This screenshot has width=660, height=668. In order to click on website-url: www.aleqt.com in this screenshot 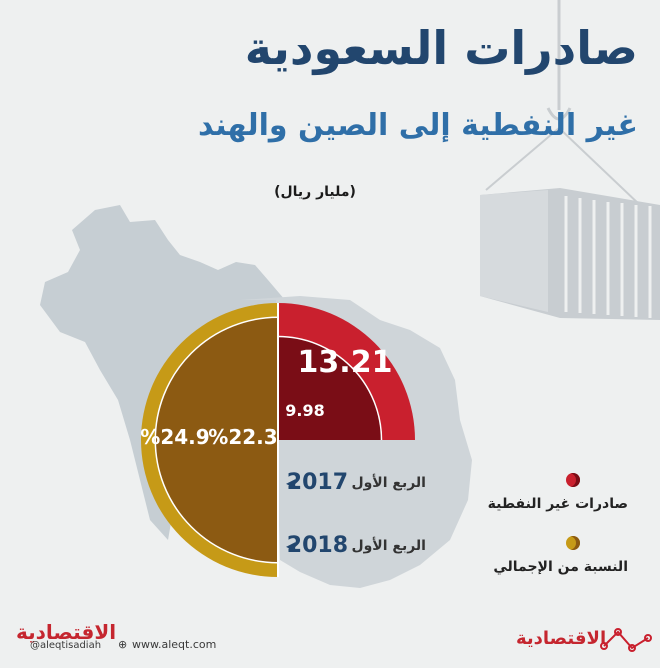, I will do `click(174, 644)`.